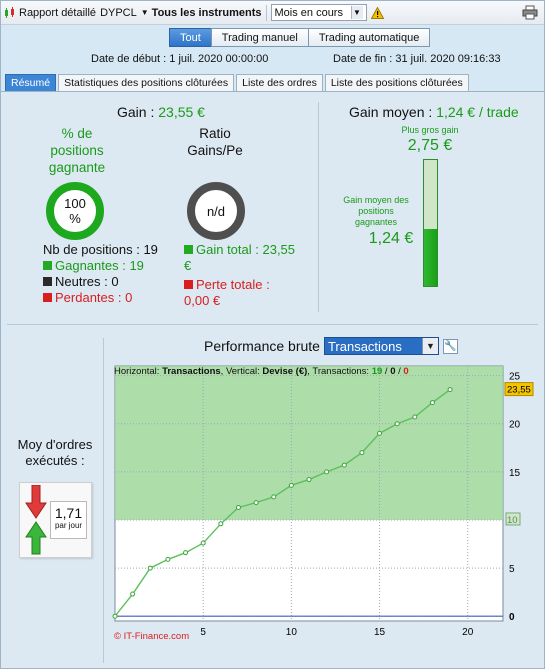  Describe the element at coordinates (512, 617) in the screenshot. I see `y-tick-label: 0` at that location.